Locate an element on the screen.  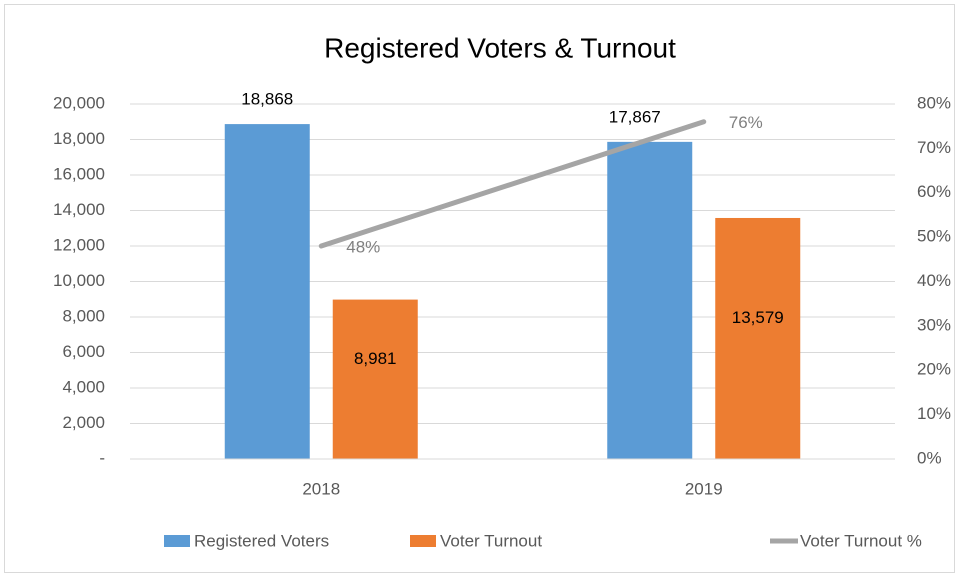
y-tick-label: 14,000 is located at coordinates (79, 209).